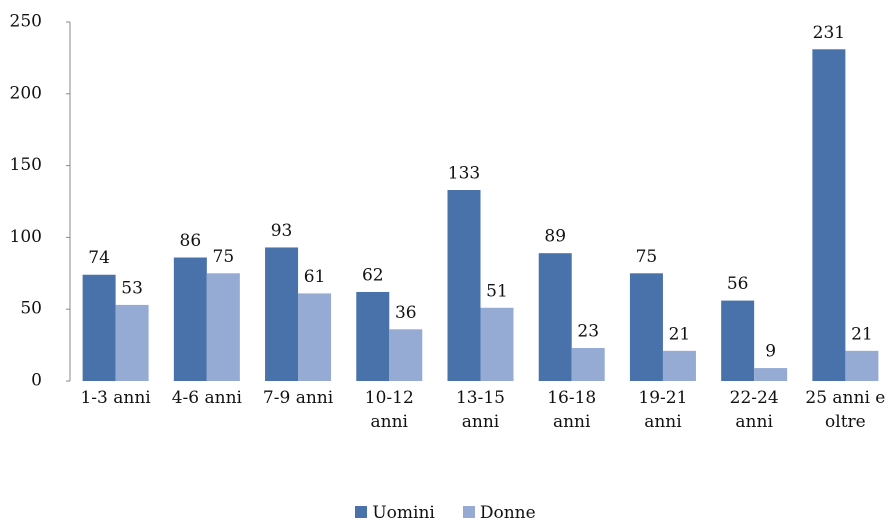 The width and height of the screenshot is (891, 527). Describe the element at coordinates (373, 275) in the screenshot. I see `value-label: 62` at that location.